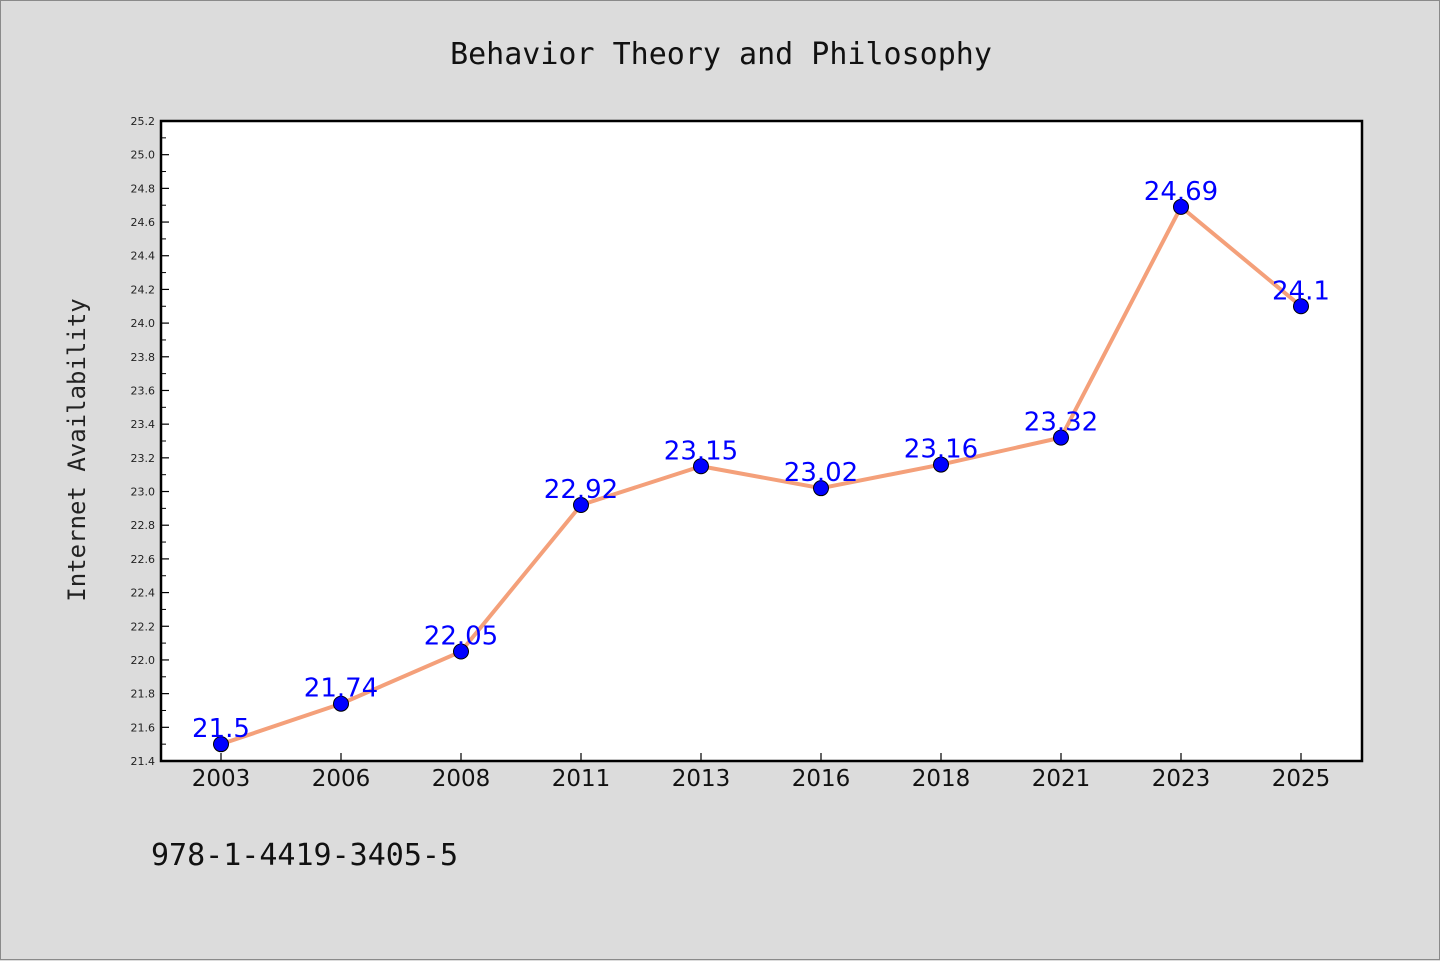  Describe the element at coordinates (143, 694) in the screenshot. I see `y-tick-label: 21.8` at that location.